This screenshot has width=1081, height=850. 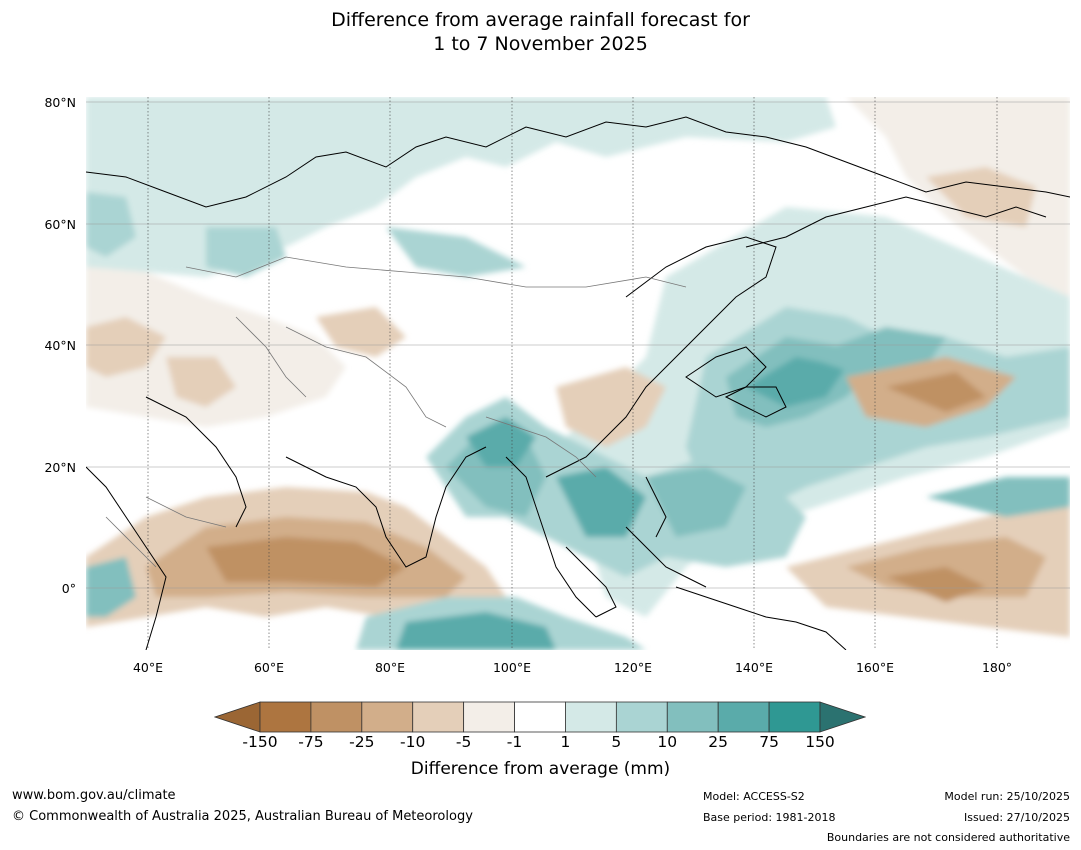 What do you see at coordinates (390, 667) in the screenshot?
I see `lon-label-80e: 80°E` at bounding box center [390, 667].